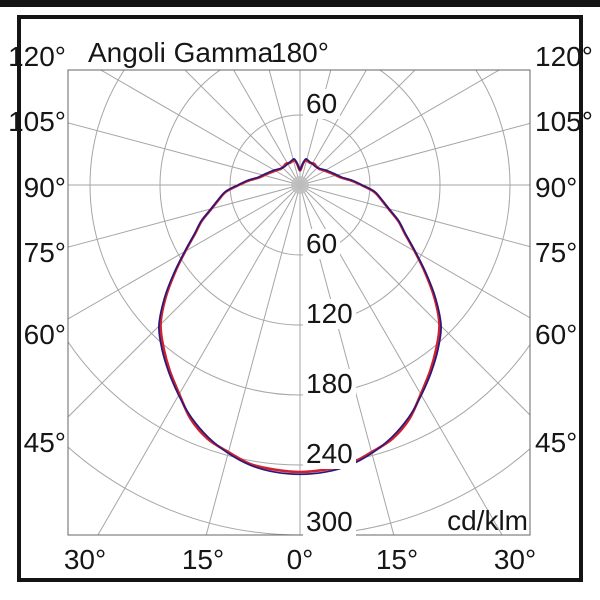 The height and width of the screenshot is (600, 600). What do you see at coordinates (414, 216) in the screenshot?
I see `grid-ray-75deg` at bounding box center [414, 216].